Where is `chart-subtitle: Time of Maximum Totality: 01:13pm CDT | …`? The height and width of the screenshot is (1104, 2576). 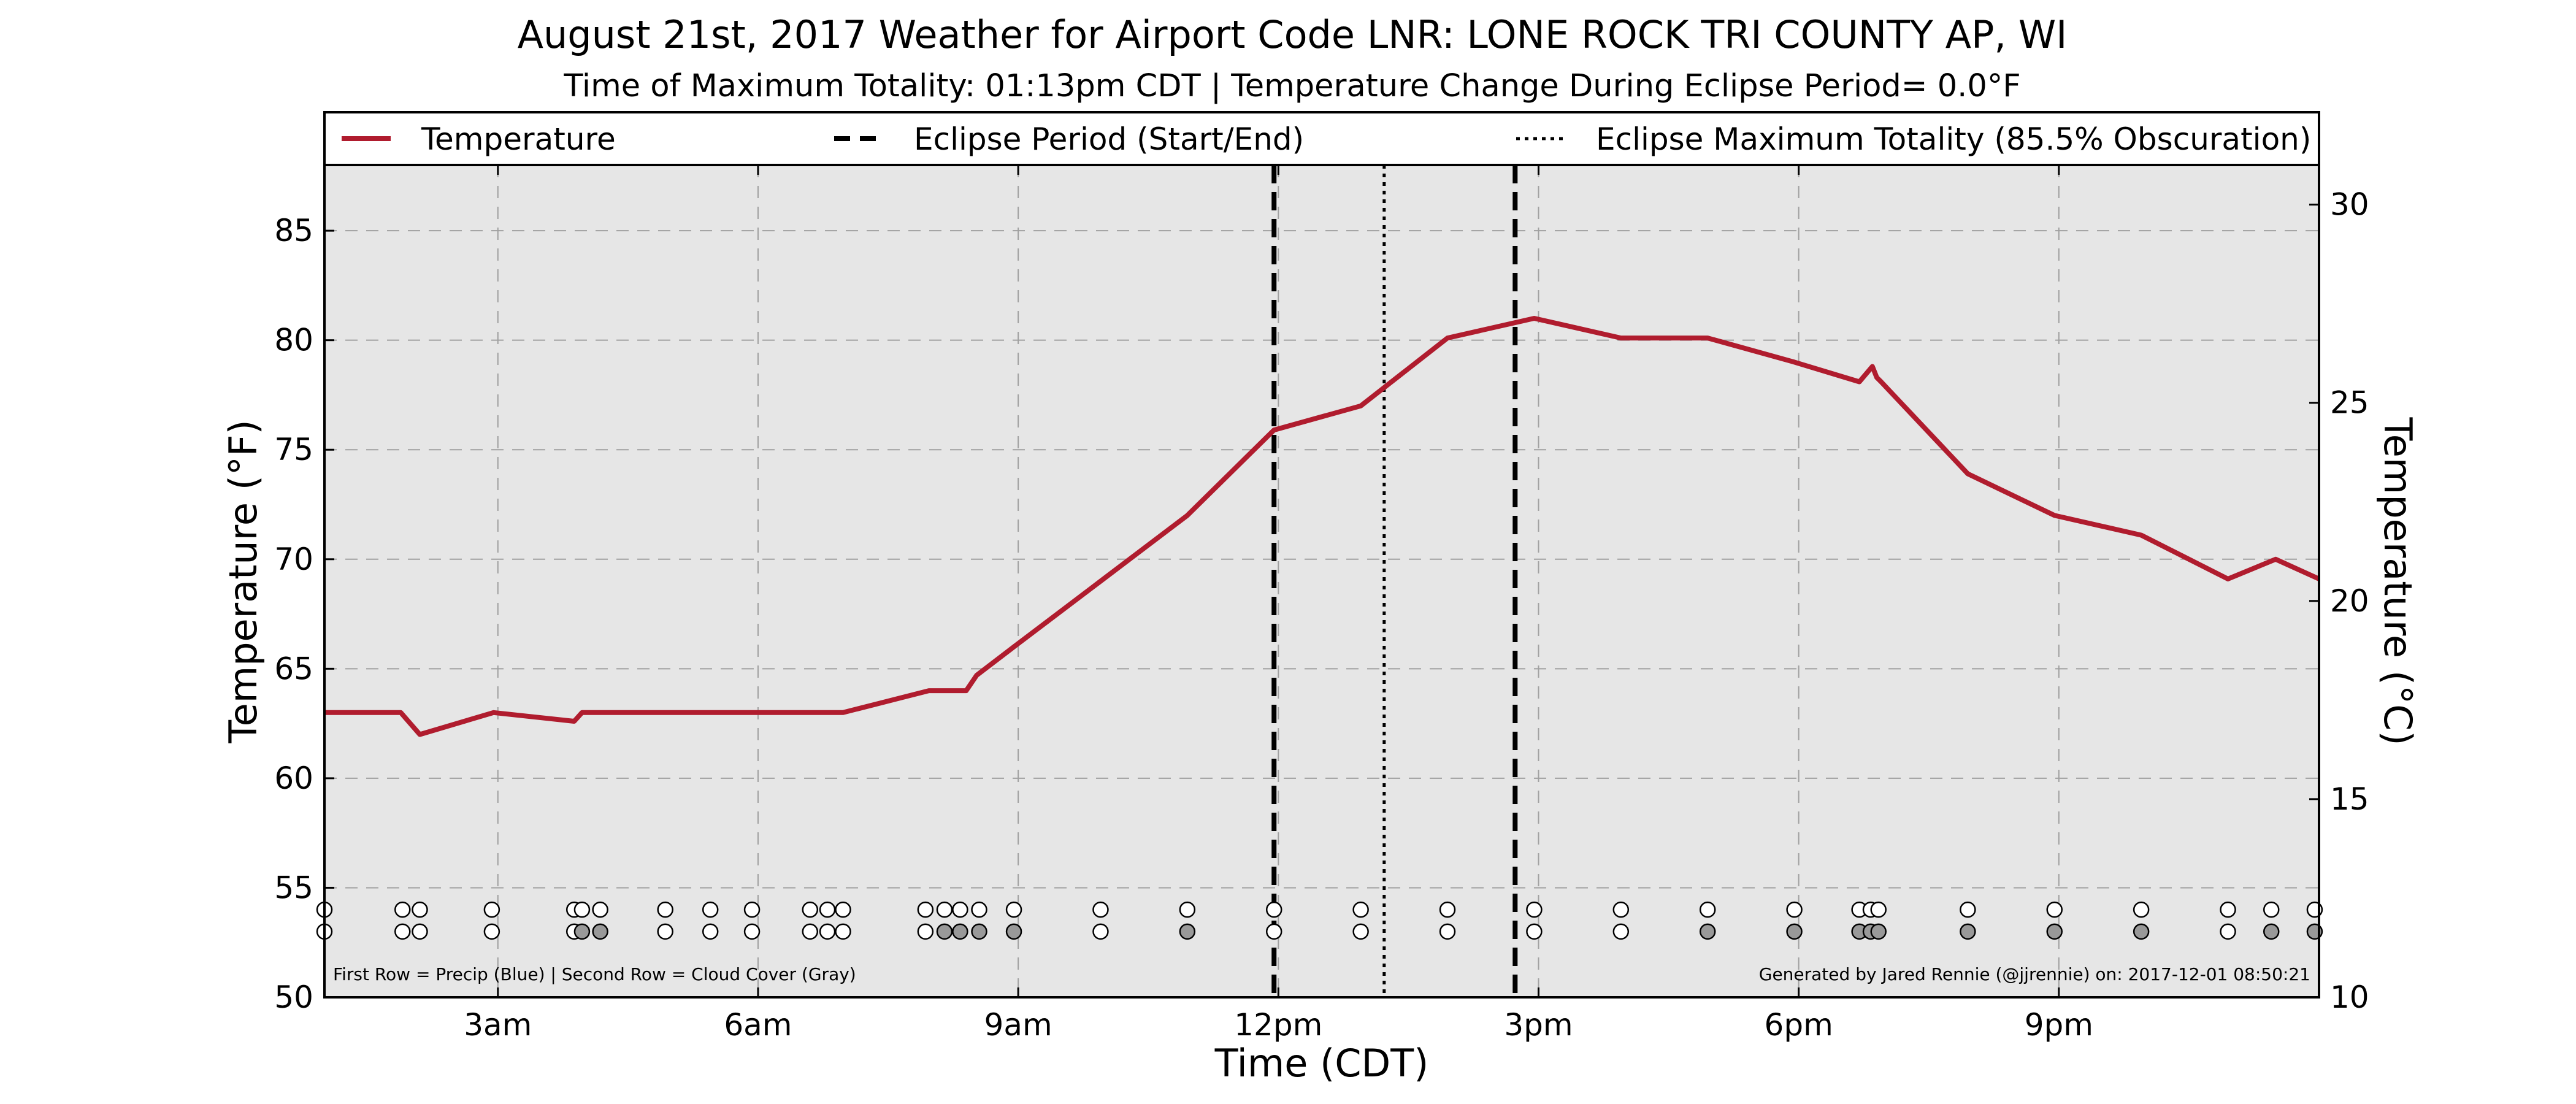 chart-subtitle: Time of Maximum Totality: 01:13pm CDT | … is located at coordinates (1291, 86).